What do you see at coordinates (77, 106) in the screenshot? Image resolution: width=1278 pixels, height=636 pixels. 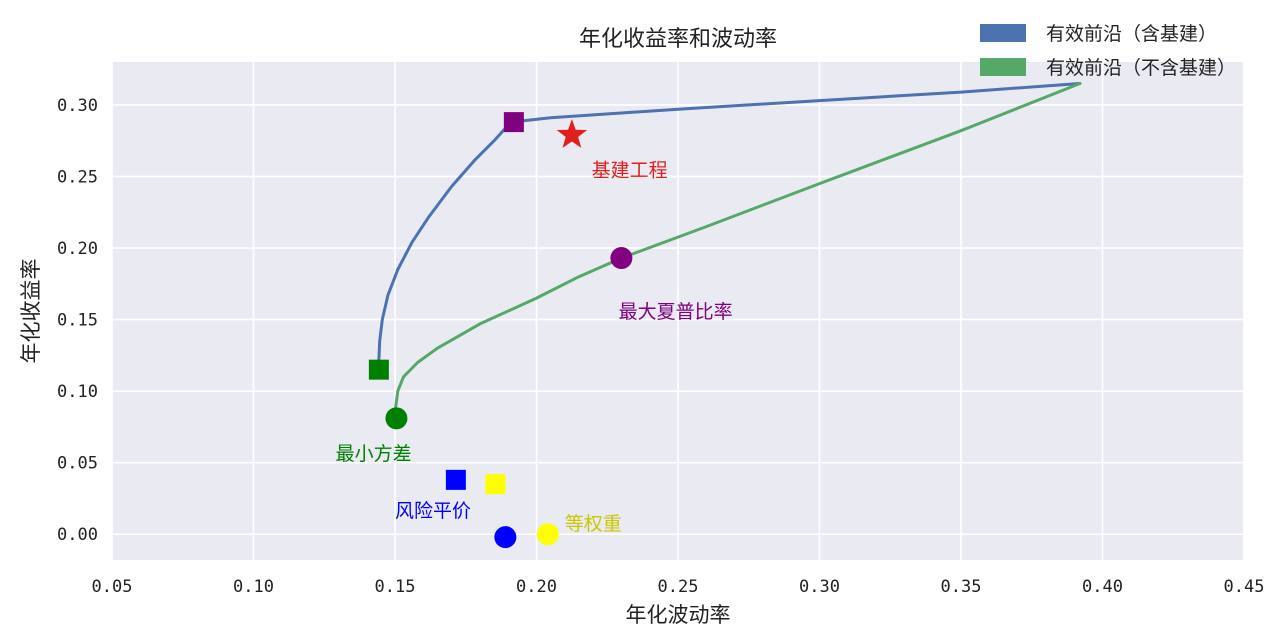 I see `y-tick-label: 0.30` at bounding box center [77, 106].